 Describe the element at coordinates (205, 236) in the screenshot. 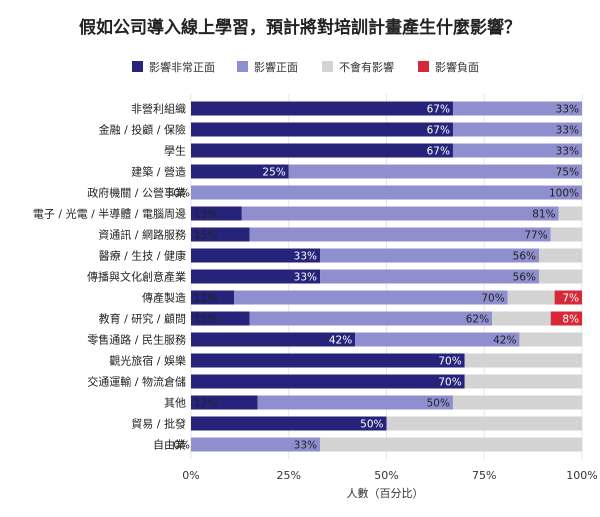

I see `data-label-6-0: 15%` at that location.